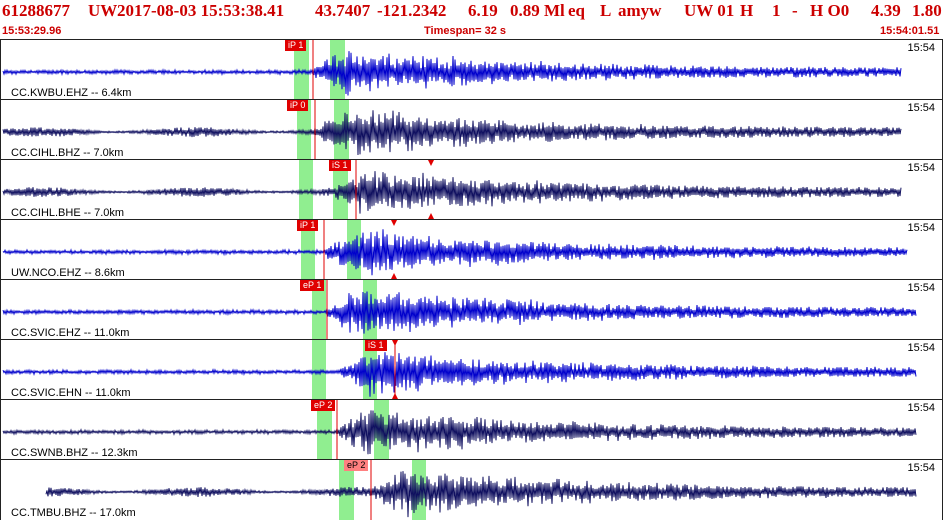 This screenshot has width=945, height=520. What do you see at coordinates (606, 10) in the screenshot?
I see `event-flag: L` at bounding box center [606, 10].